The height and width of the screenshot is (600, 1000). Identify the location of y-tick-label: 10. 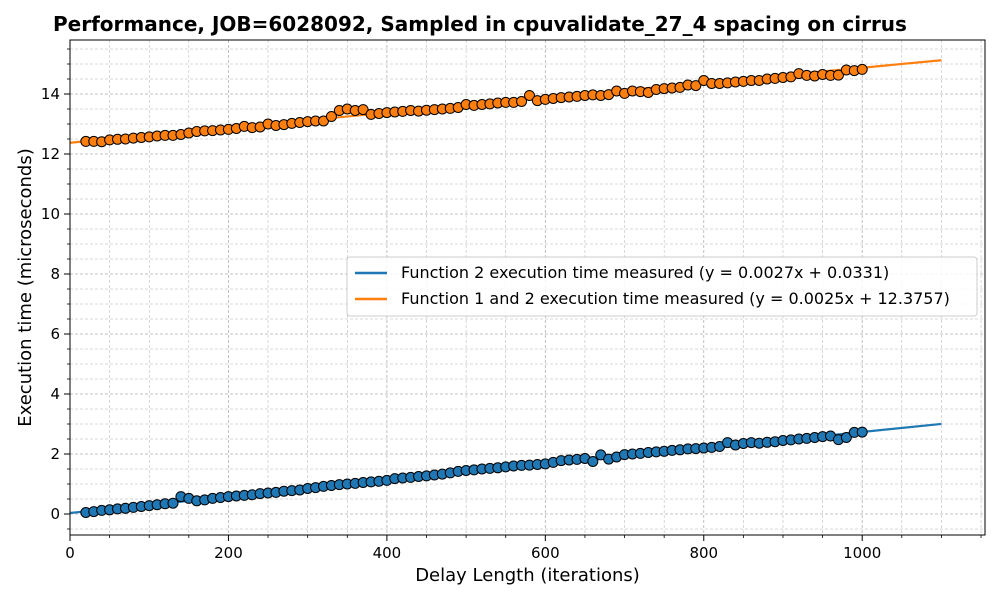
(50, 214).